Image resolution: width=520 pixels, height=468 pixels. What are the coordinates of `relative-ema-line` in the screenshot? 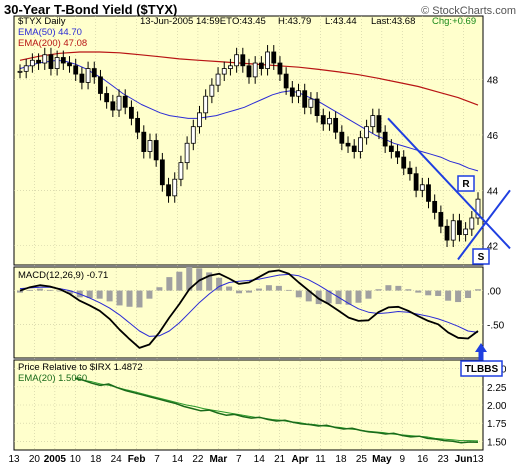 It's located at (276, 410).